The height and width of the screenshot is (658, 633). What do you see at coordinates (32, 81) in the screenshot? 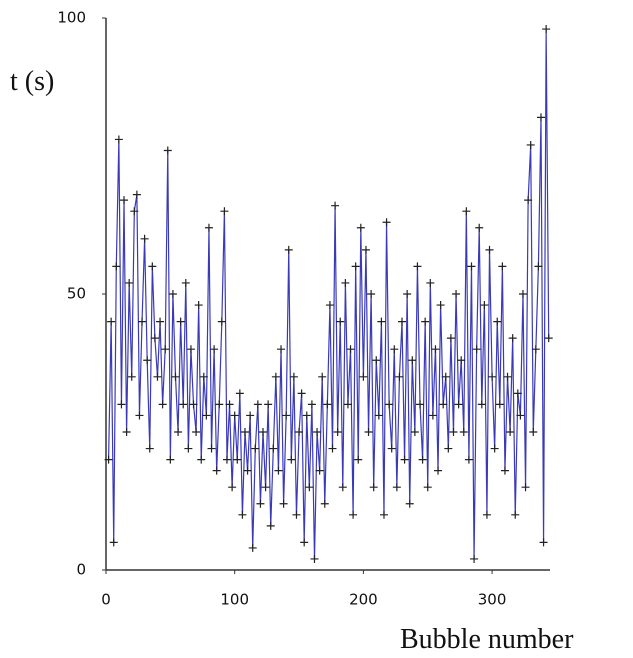
I see `y-axis-label: t (s)` at bounding box center [32, 81].